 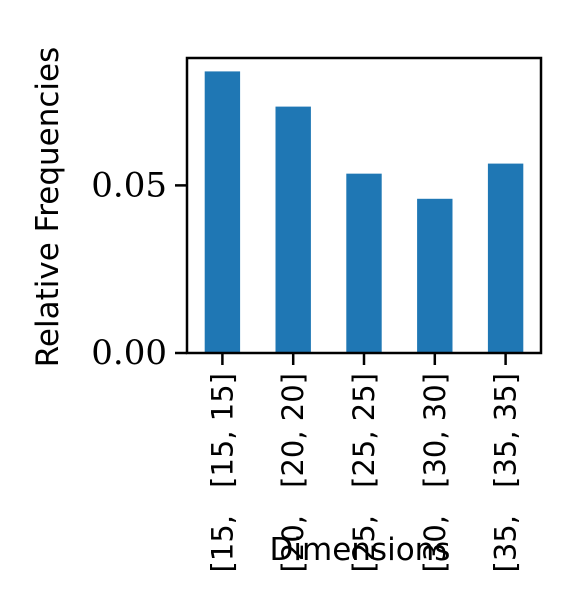 What do you see at coordinates (222, 543) in the screenshot?
I see `x-tick-label-cont-0: [15,` at bounding box center [222, 543].